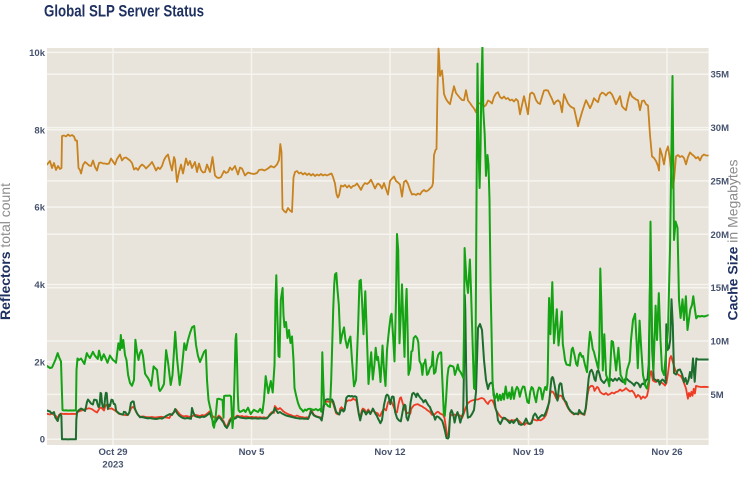  What do you see at coordinates (720, 235) in the screenshot?
I see `svg-text: 20M` at bounding box center [720, 235].